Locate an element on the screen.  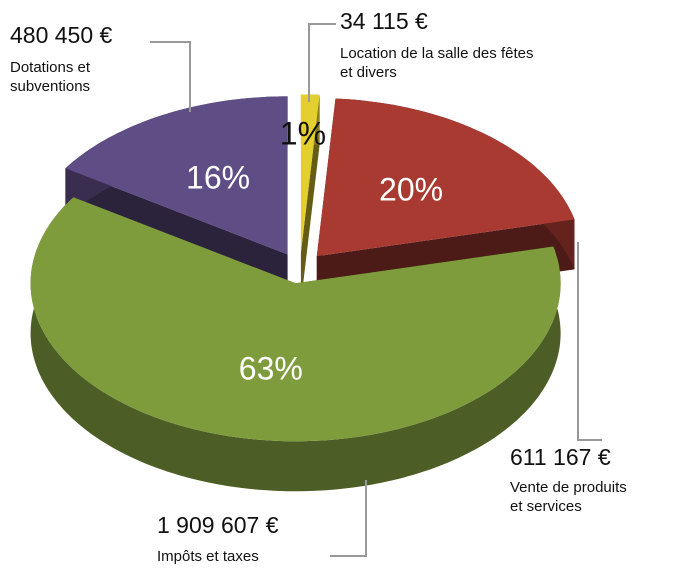
category-label: Dotations et subventions is located at coordinates (50, 77).